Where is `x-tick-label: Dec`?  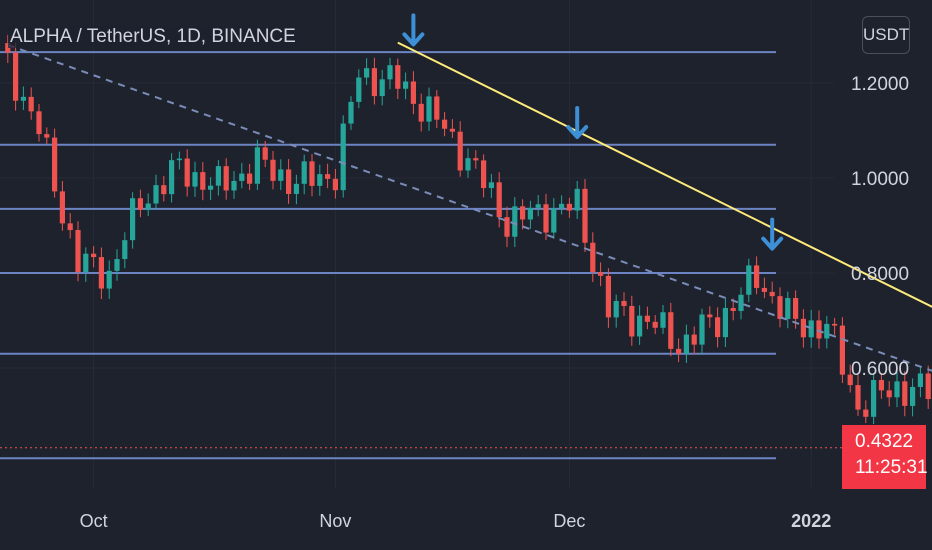 x-tick-label: Dec is located at coordinates (569, 521).